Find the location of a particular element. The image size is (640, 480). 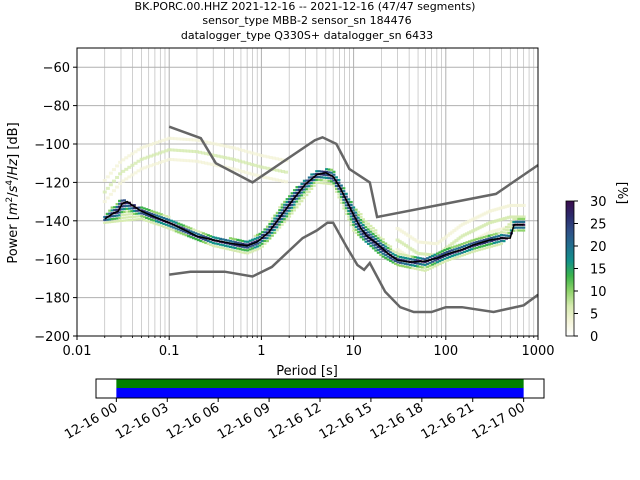

colorbar-tick-label: 15 is located at coordinates (598, 270).